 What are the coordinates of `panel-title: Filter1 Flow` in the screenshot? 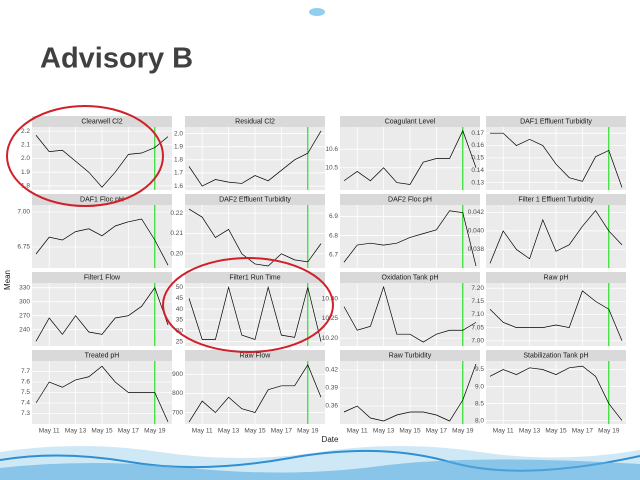 It's located at (102, 277).